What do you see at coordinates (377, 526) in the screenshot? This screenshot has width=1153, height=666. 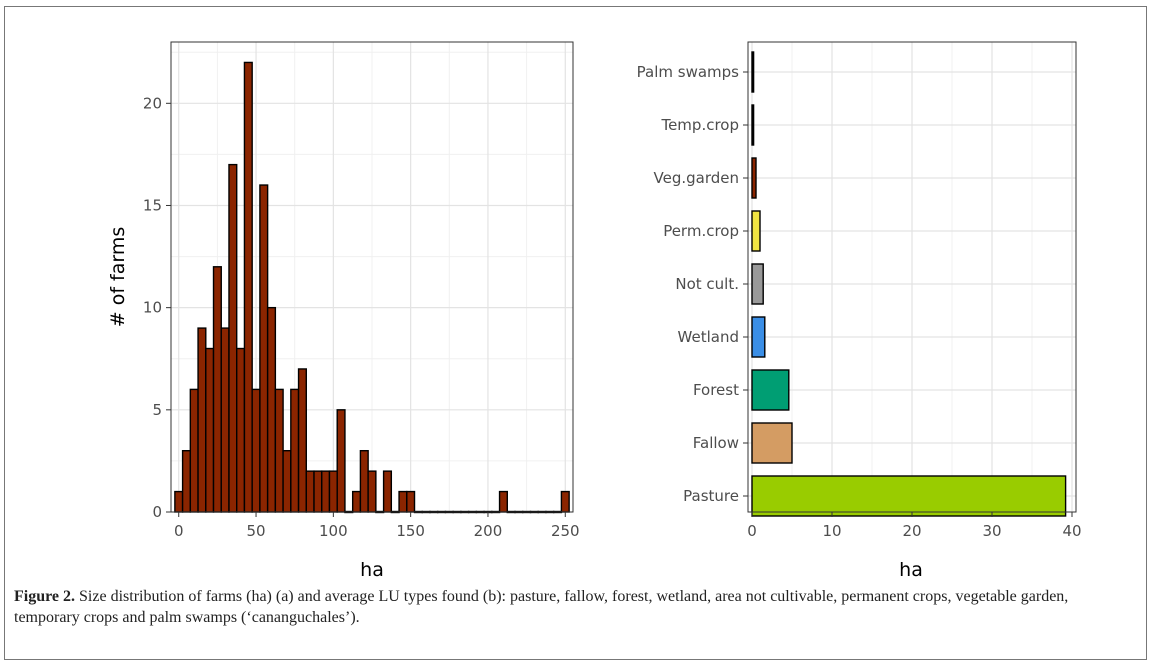 I see `histogram-x-ticks: 0 50 100 150 200 250` at bounding box center [377, 526].